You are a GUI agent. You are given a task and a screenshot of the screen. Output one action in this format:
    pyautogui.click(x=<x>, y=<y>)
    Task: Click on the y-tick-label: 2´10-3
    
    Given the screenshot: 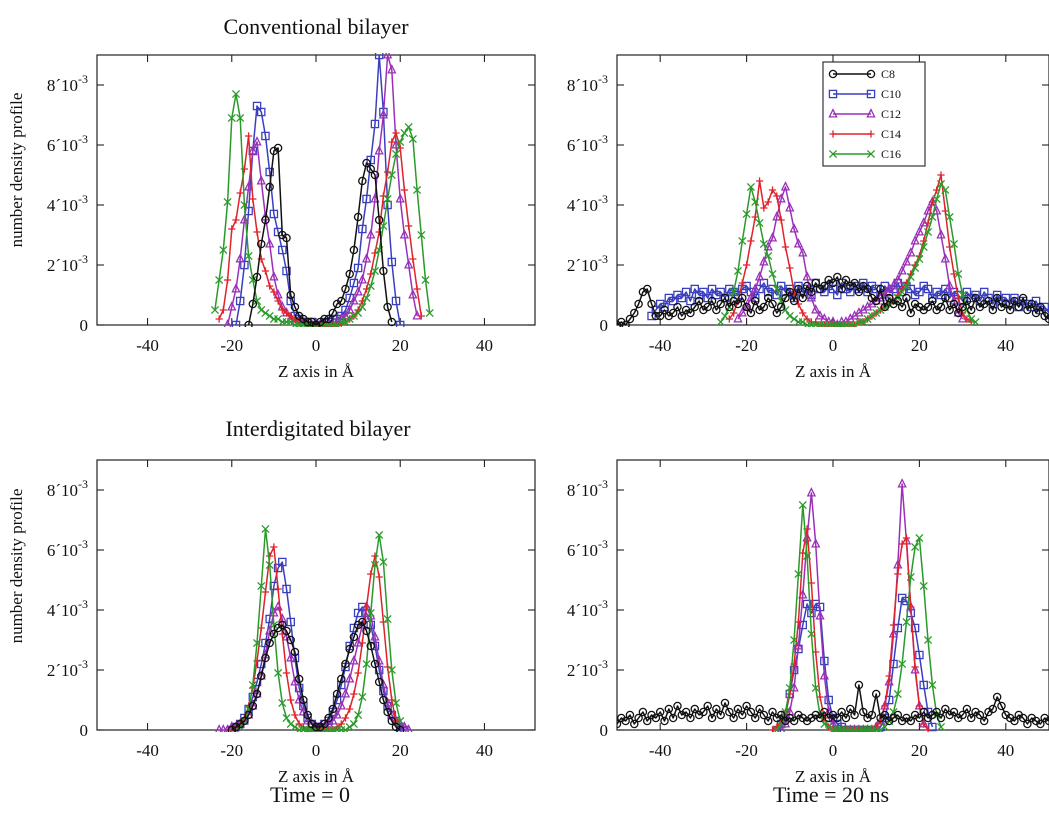 What is the action you would take?
    pyautogui.click(x=587, y=263)
    